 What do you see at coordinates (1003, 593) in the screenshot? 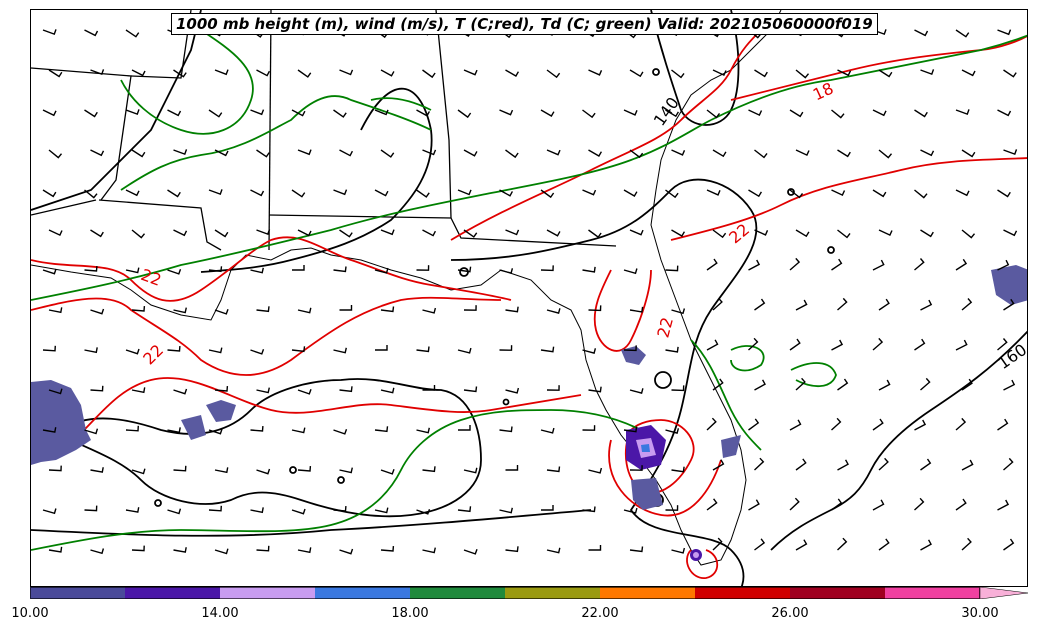
I see `colorbar-extend-arrow` at bounding box center [1003, 593].